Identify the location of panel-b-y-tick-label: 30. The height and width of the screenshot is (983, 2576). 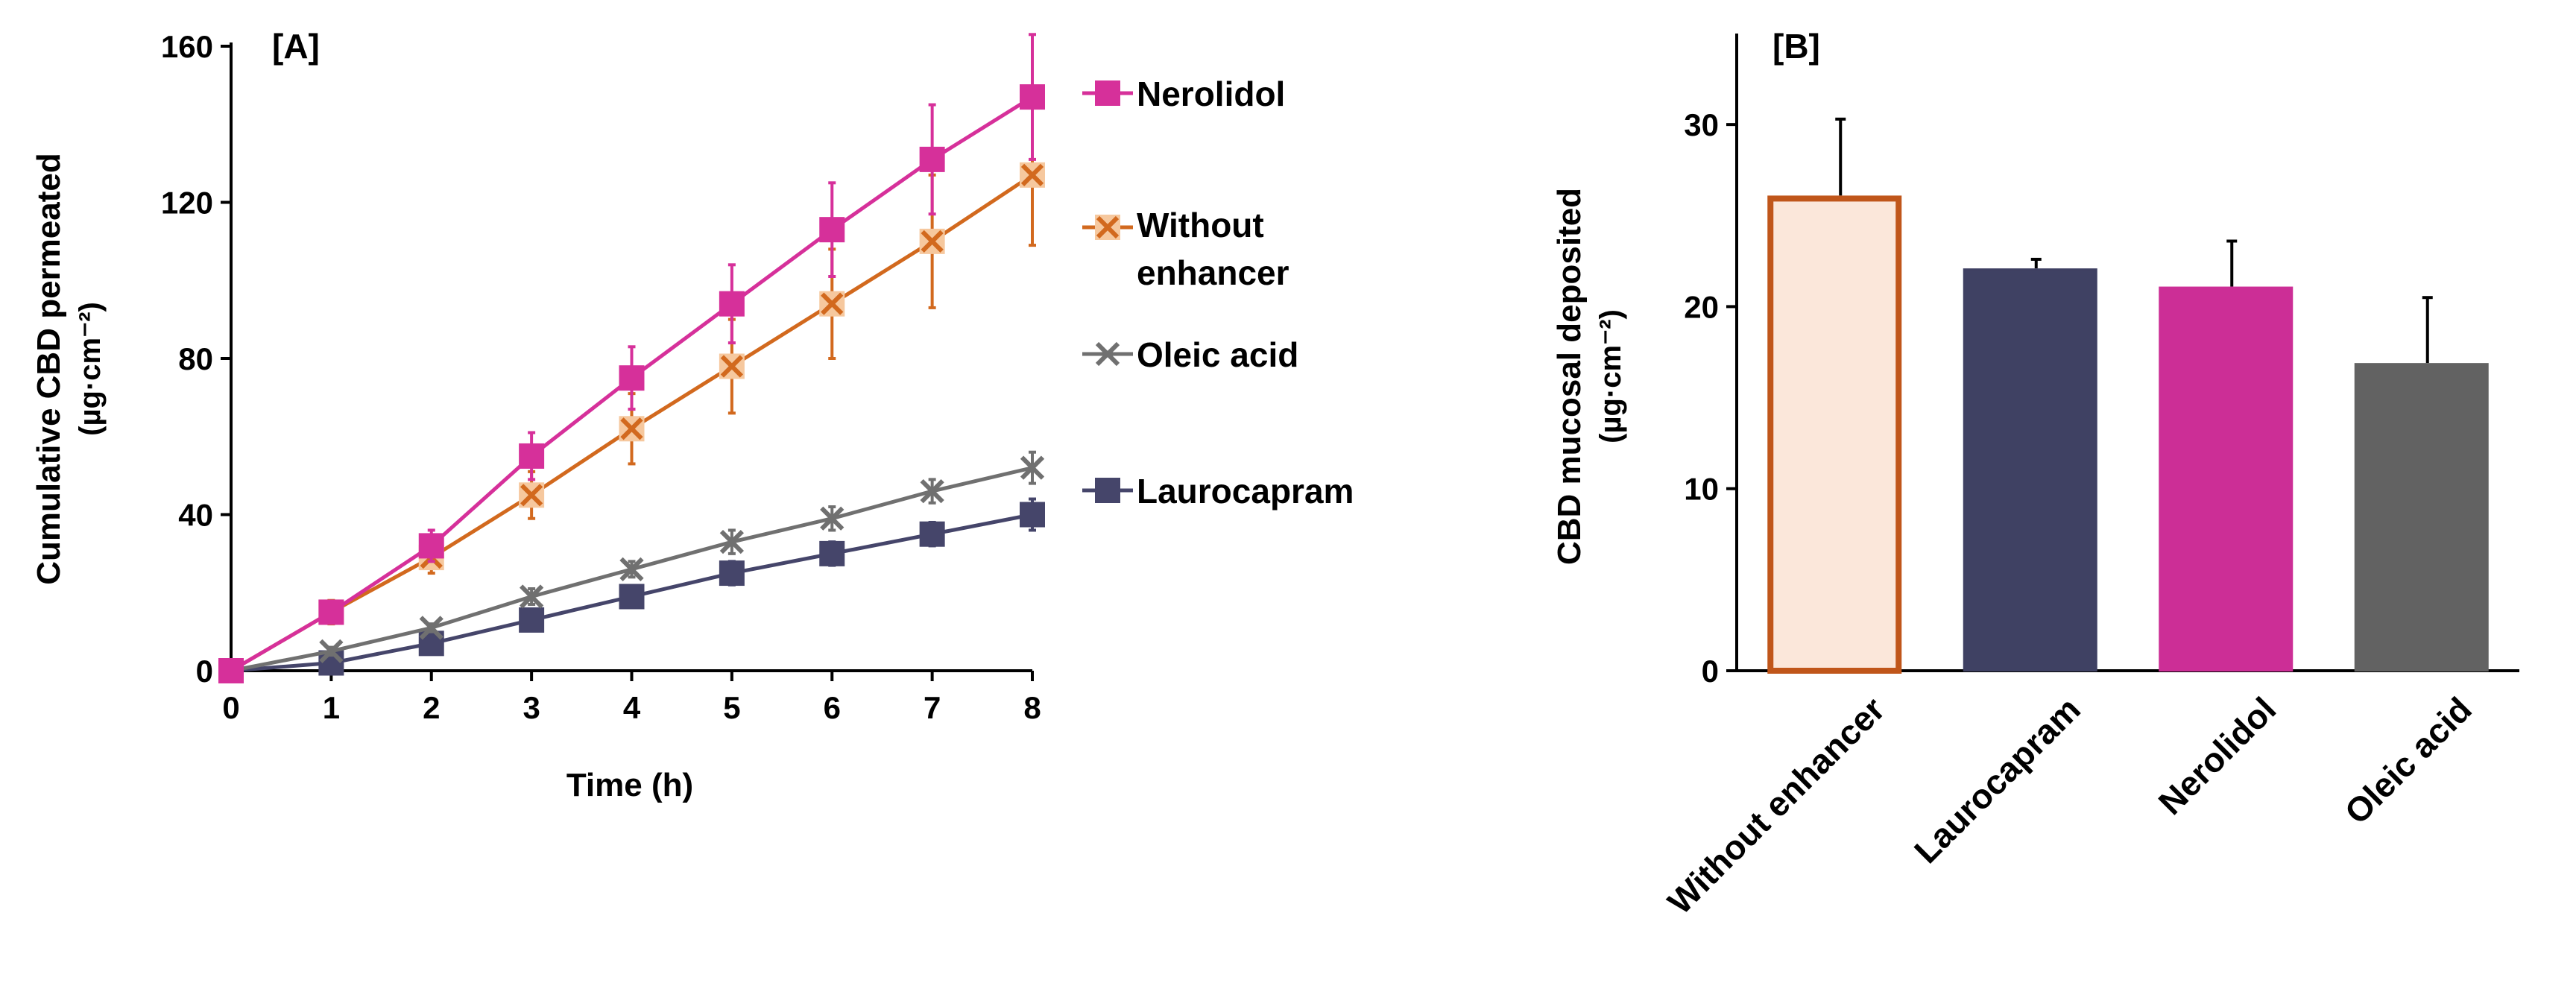
(1701, 124).